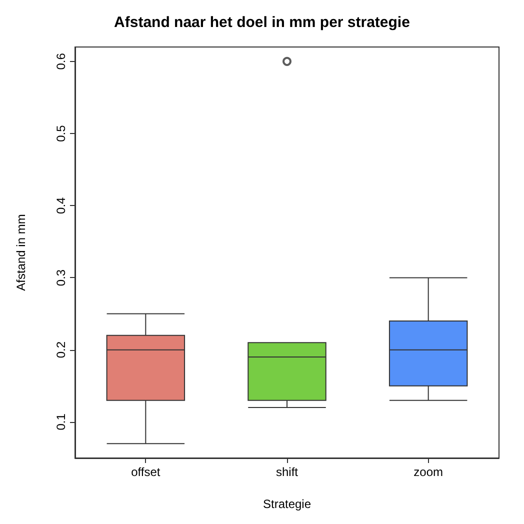  What do you see at coordinates (146, 472) in the screenshot?
I see `x-tick-label: offset` at bounding box center [146, 472].